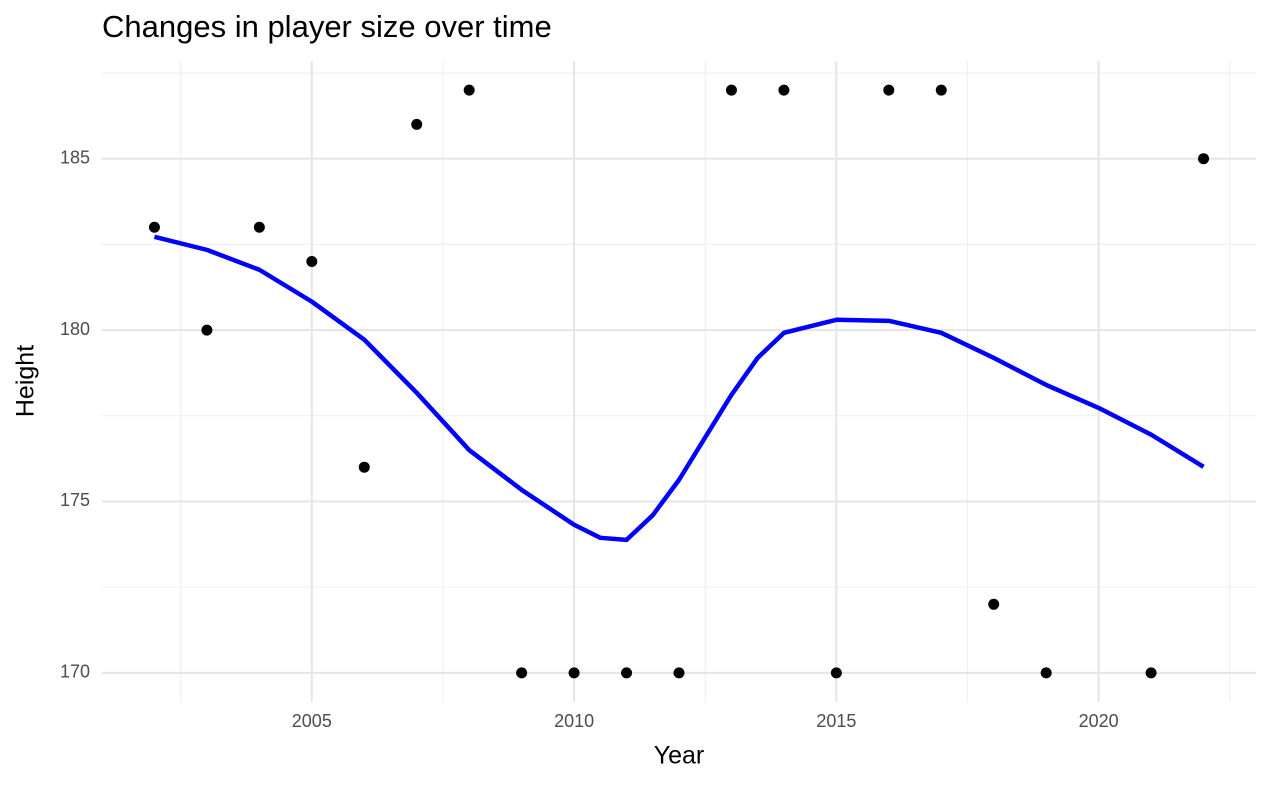  Describe the element at coordinates (1099, 721) in the screenshot. I see `x-tick-label: 2020` at that location.